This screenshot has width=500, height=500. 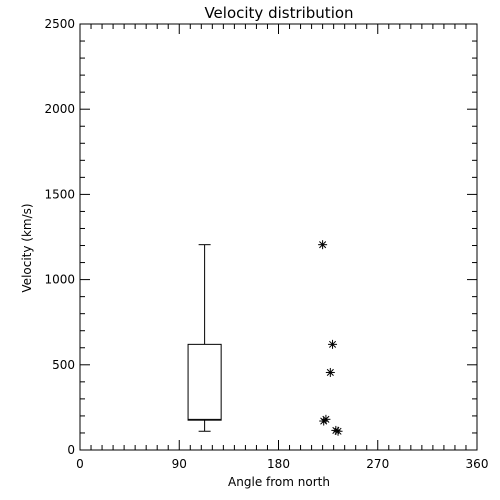 What do you see at coordinates (59, 194) in the screenshot?
I see `y-tick-label: 1500` at bounding box center [59, 194].